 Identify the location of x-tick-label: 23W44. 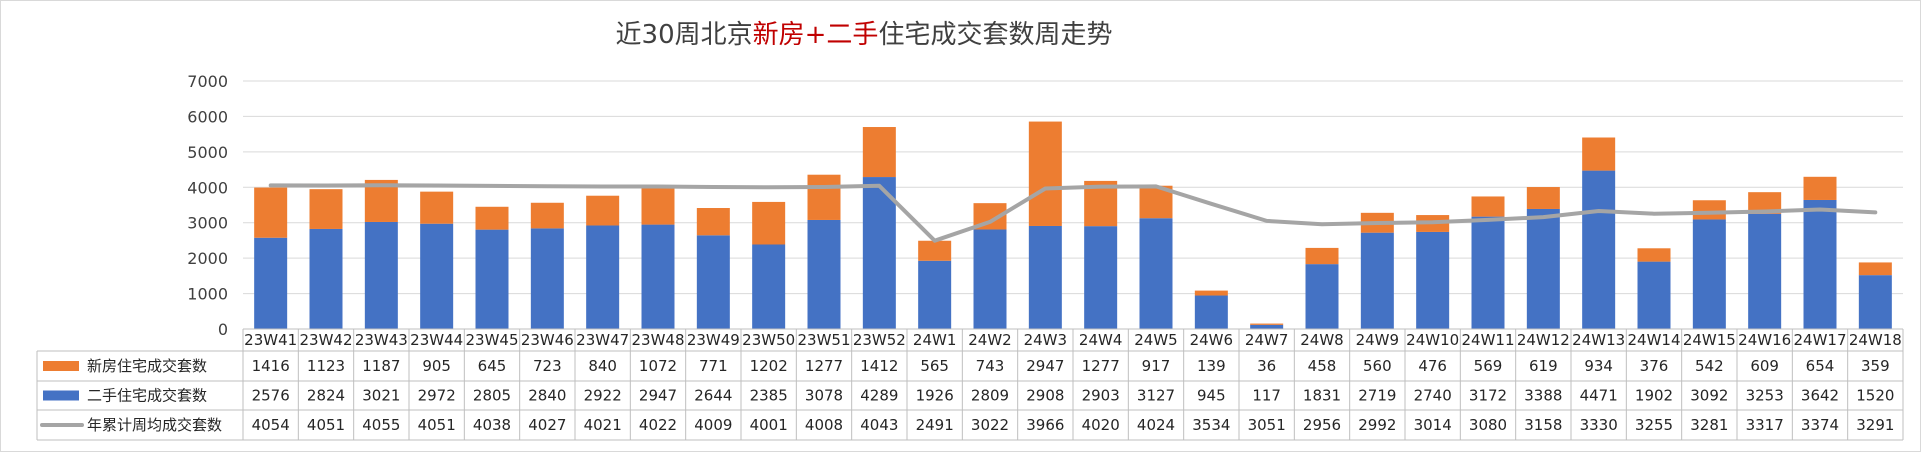
(436, 340).